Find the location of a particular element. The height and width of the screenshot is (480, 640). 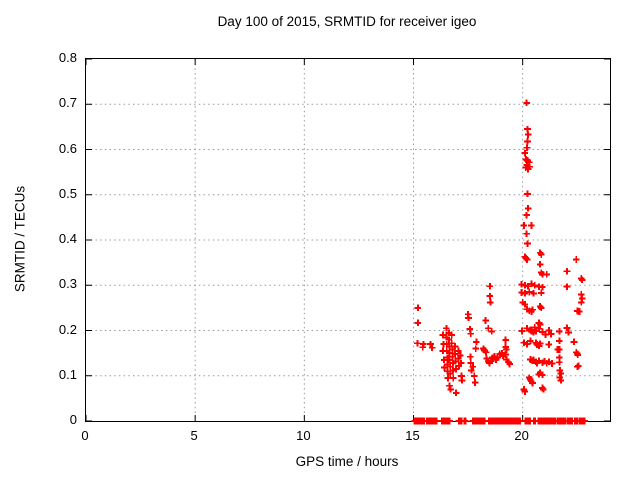

x-tick-label: 0 is located at coordinates (85, 435).